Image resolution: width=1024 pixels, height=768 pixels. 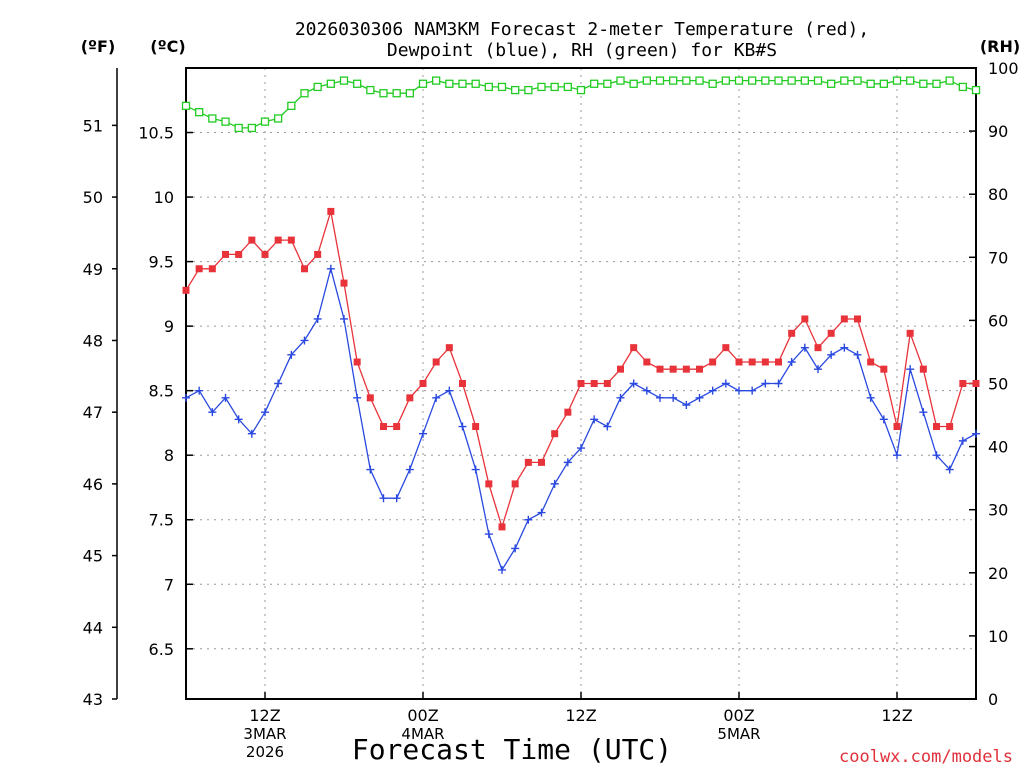 I want to click on fahrenheit-tick-label: 49, so click(x=93, y=269).